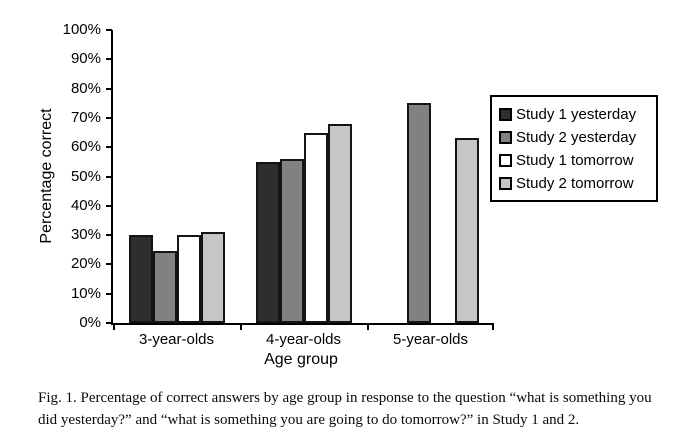  What do you see at coordinates (212, 277) in the screenshot?
I see `bar-study-2-tomorrow-3-year-olds` at bounding box center [212, 277].